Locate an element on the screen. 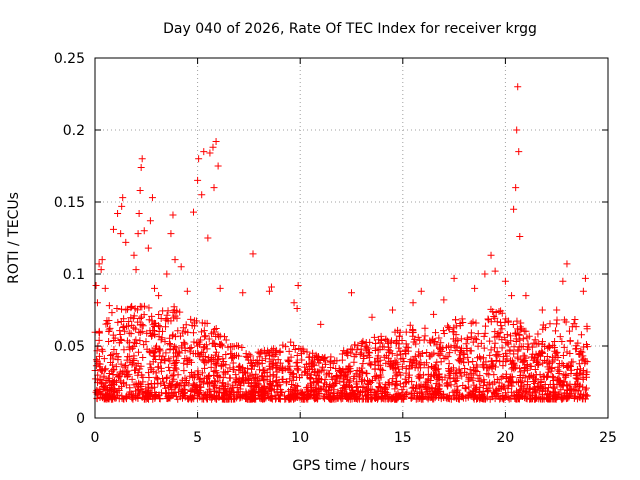  x-axis-label: GPS time / hours is located at coordinates (350, 466).